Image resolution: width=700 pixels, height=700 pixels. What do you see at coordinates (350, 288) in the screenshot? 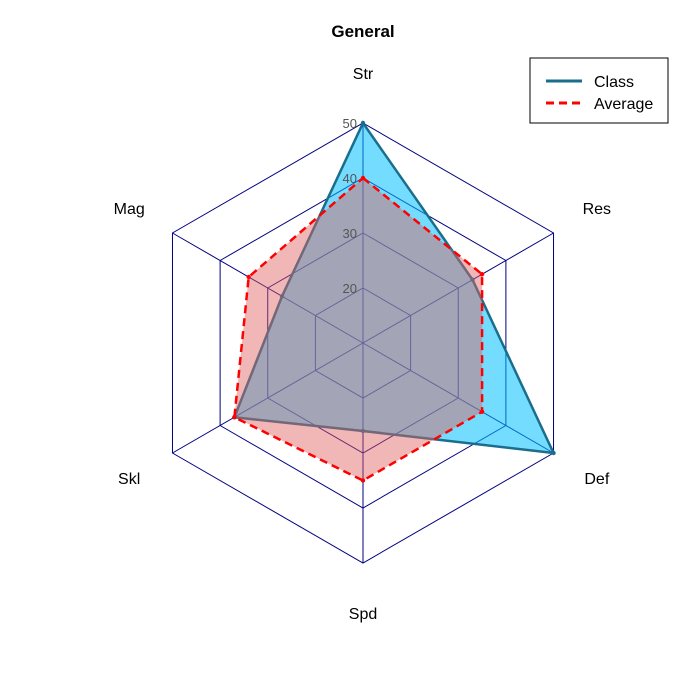
I see `tick-label: 20` at bounding box center [350, 288].